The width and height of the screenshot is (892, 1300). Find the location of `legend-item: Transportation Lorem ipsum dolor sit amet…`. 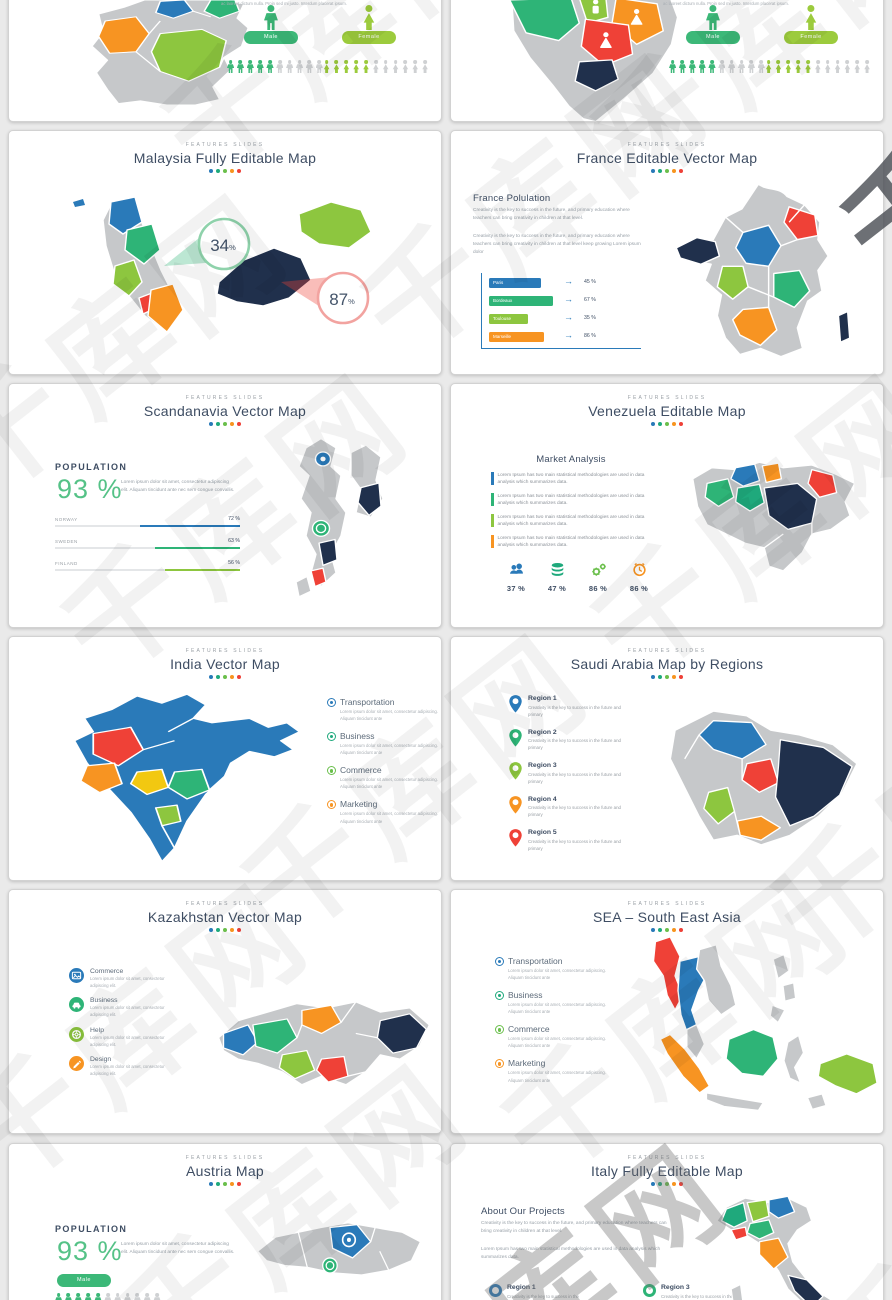

legend-item: Transportation Lorem ipsum dolor sit amet… is located at coordinates (553, 968).